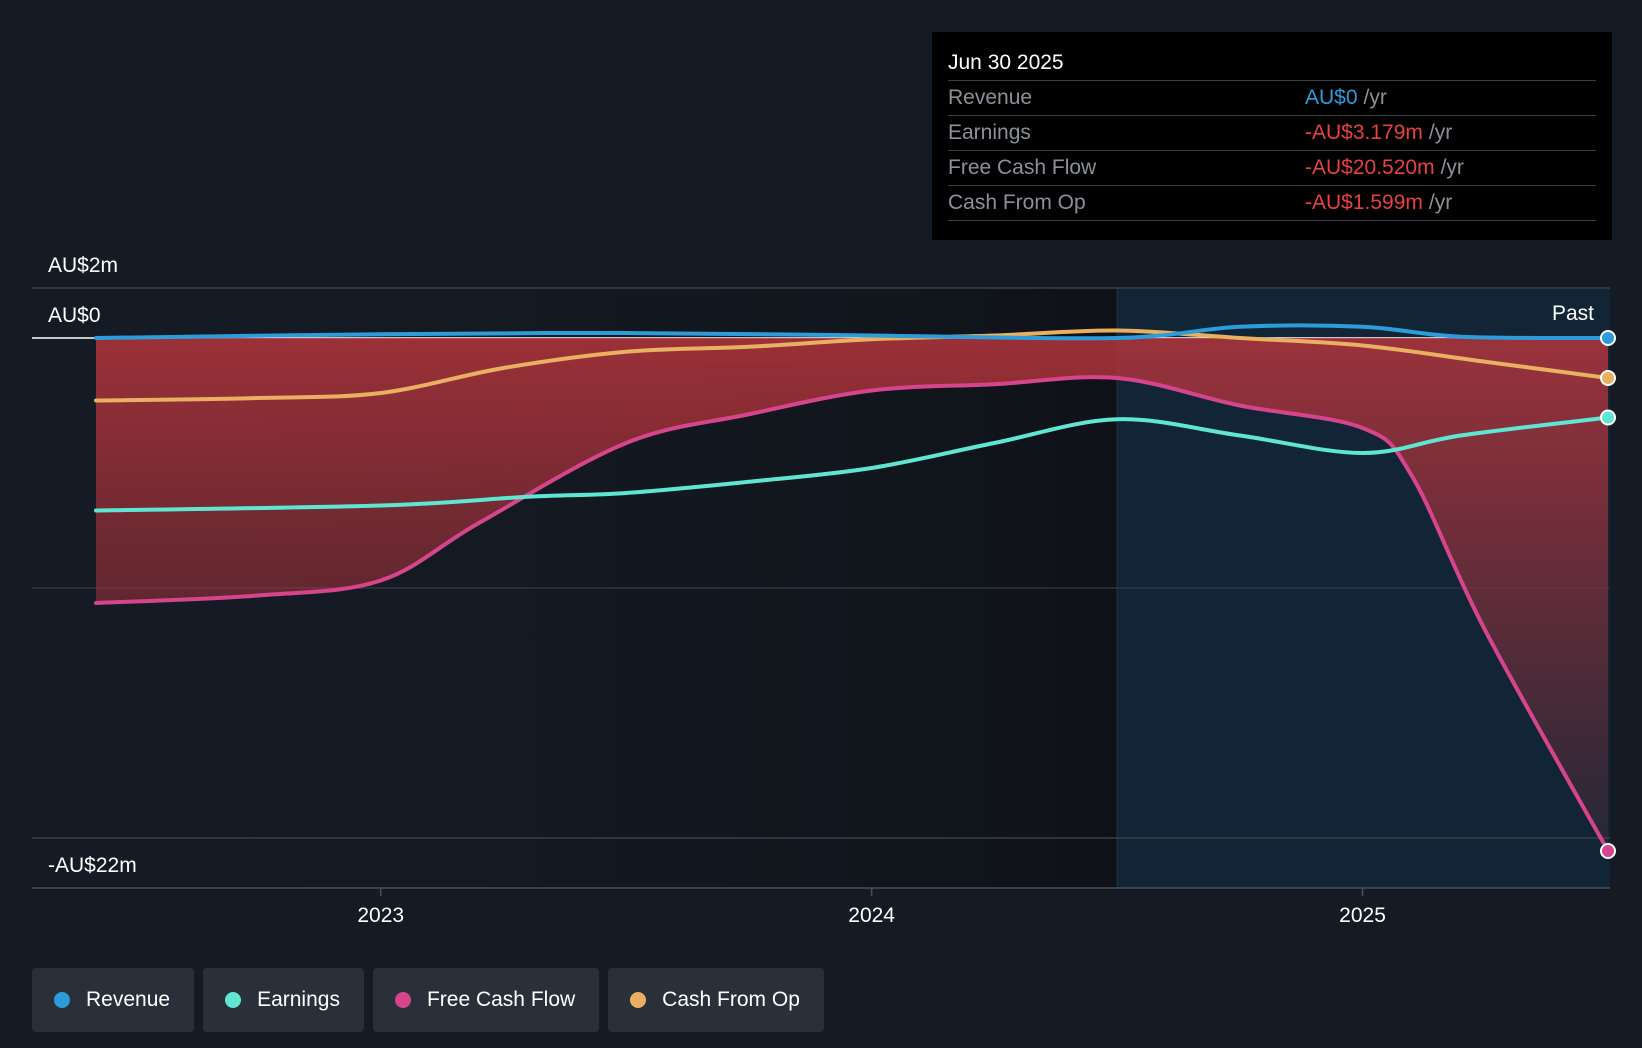 The image size is (1642, 1048). What do you see at coordinates (74, 315) in the screenshot?
I see `y-label-zero: AU$0` at bounding box center [74, 315].